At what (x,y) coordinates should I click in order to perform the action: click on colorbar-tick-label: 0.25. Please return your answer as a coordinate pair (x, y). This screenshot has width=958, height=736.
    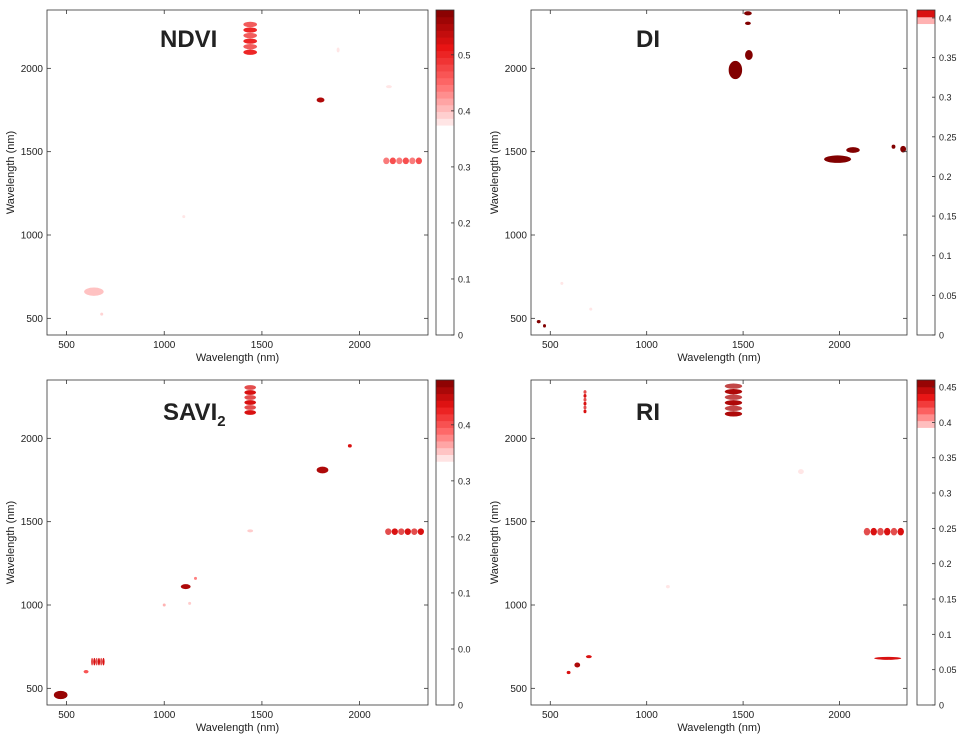
    Looking at the image, I should click on (948, 137).